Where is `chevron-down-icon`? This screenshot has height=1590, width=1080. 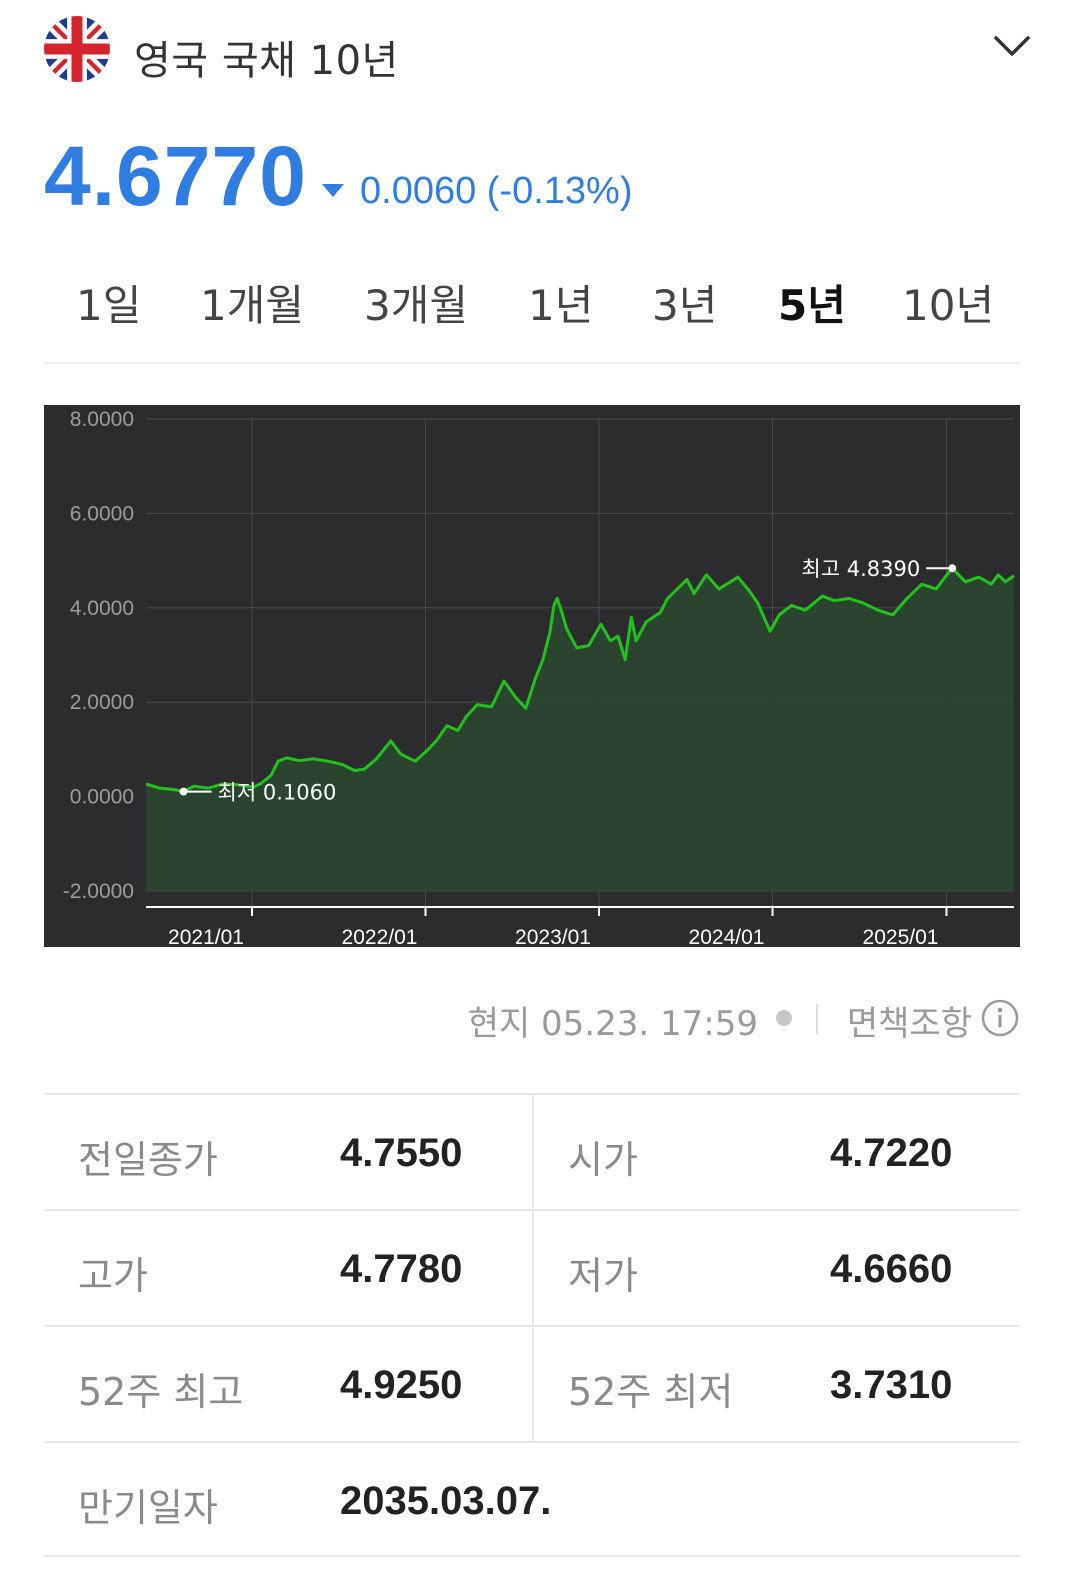 chevron-down-icon is located at coordinates (1012, 46).